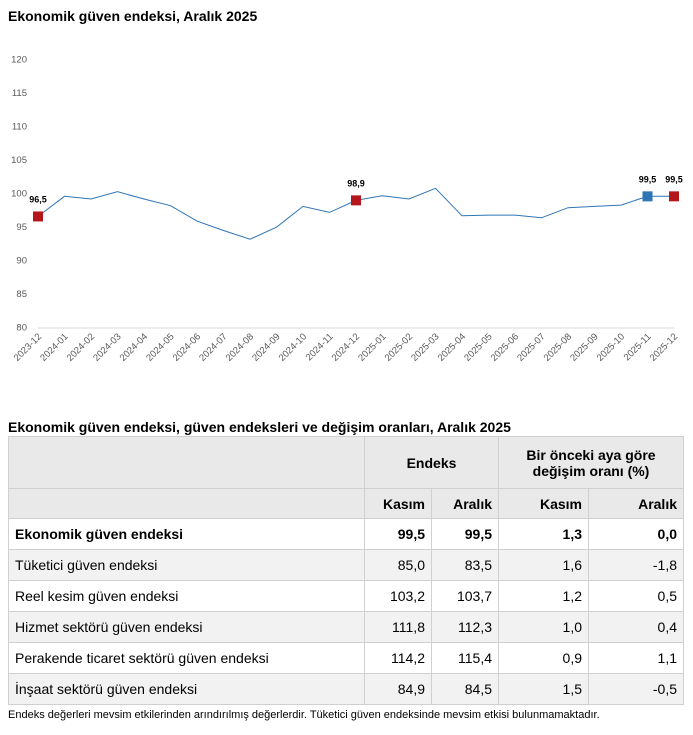  What do you see at coordinates (465, 658) in the screenshot?
I see `row-value: 115,4` at bounding box center [465, 658].